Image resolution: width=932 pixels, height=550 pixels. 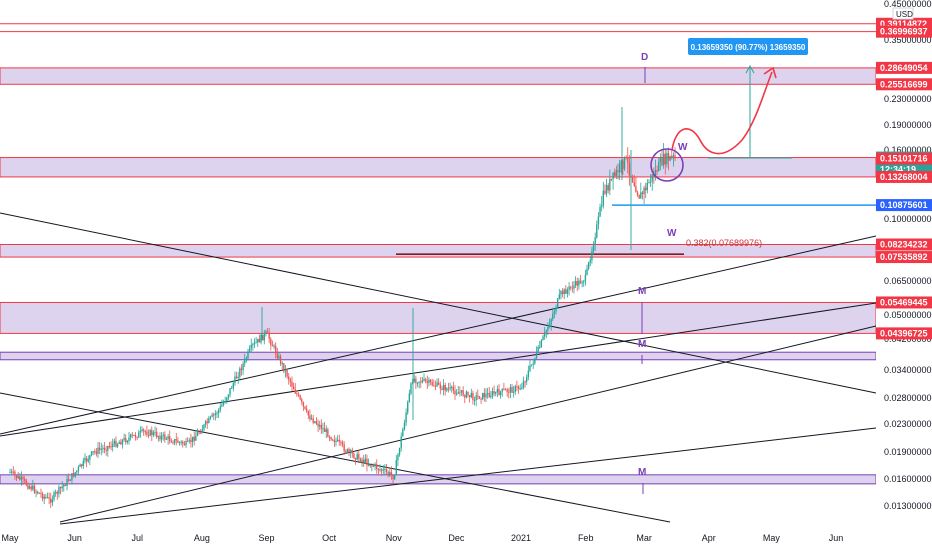 I want to click on x-tick-label: Jun, so click(x=836, y=538).